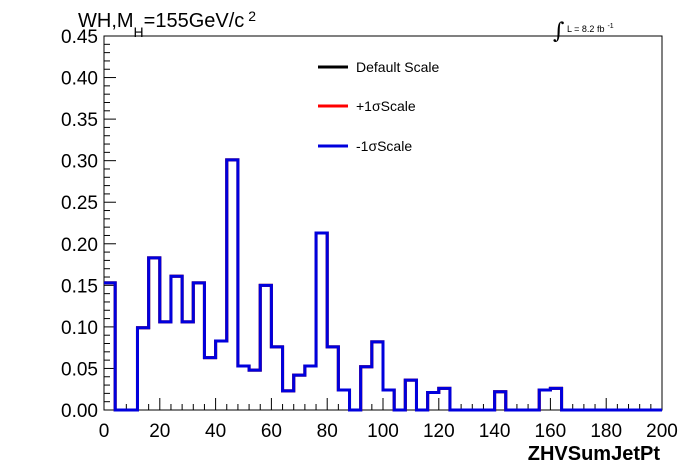 This screenshot has height=472, width=696. Describe the element at coordinates (194, 21) in the screenshot. I see `title-rest: =155GeV/c` at that location.